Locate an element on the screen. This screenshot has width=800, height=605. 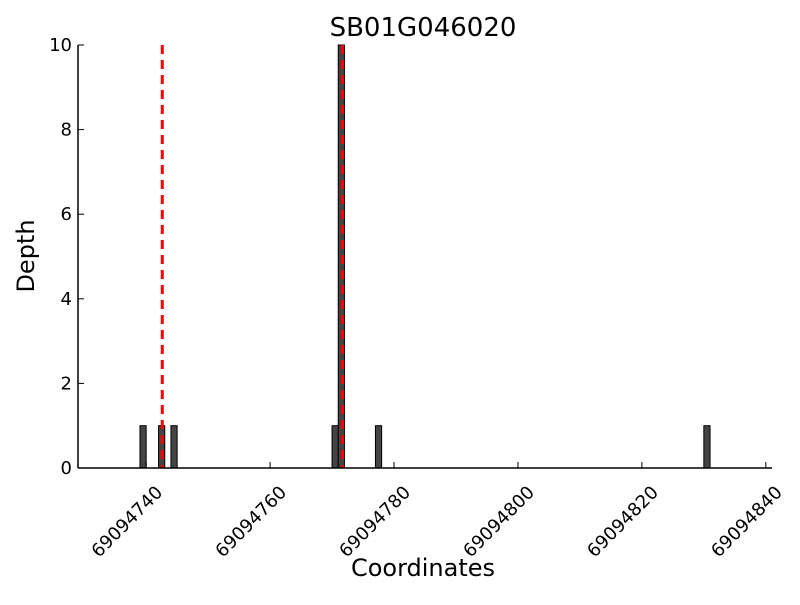
x-axis-label: Coordinates is located at coordinates (423, 568).